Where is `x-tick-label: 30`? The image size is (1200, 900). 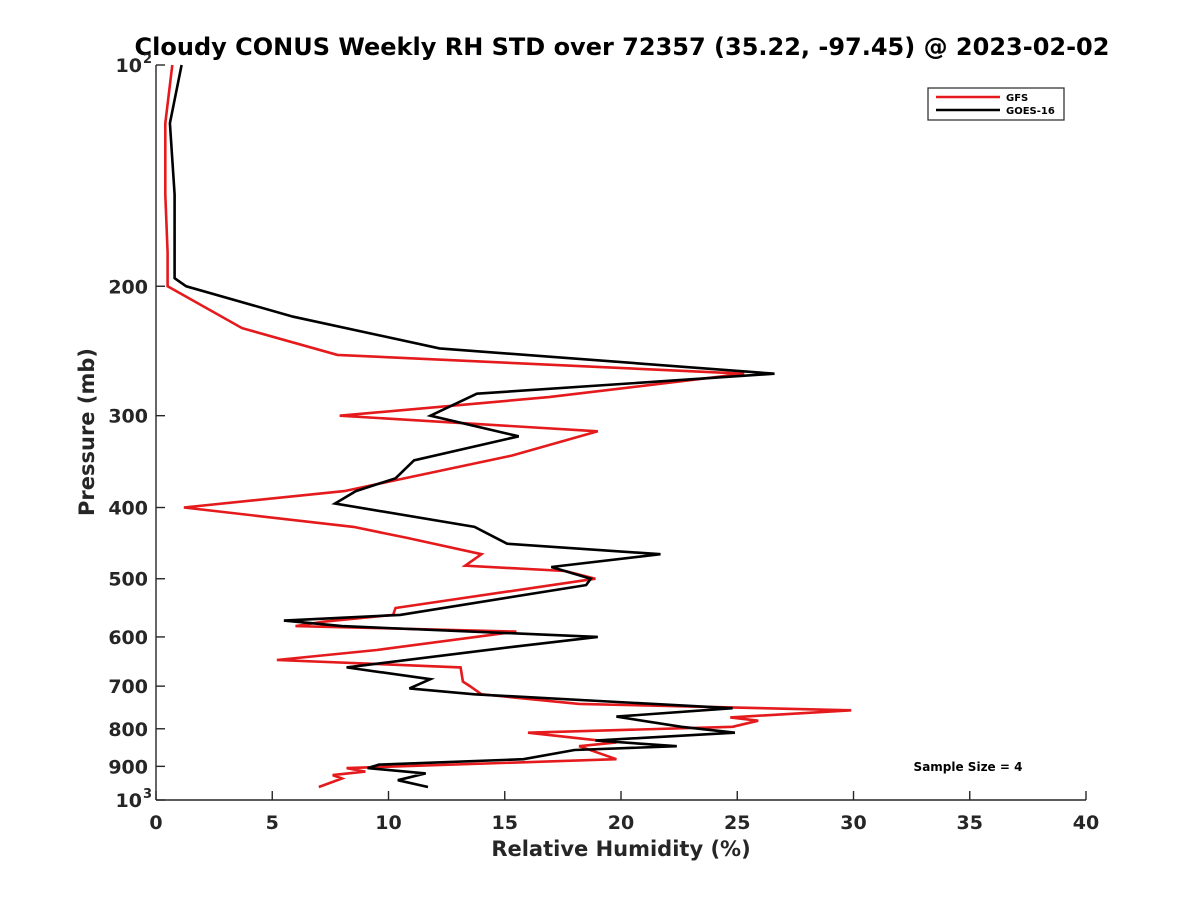
x-tick-label: 30 is located at coordinates (853, 823).